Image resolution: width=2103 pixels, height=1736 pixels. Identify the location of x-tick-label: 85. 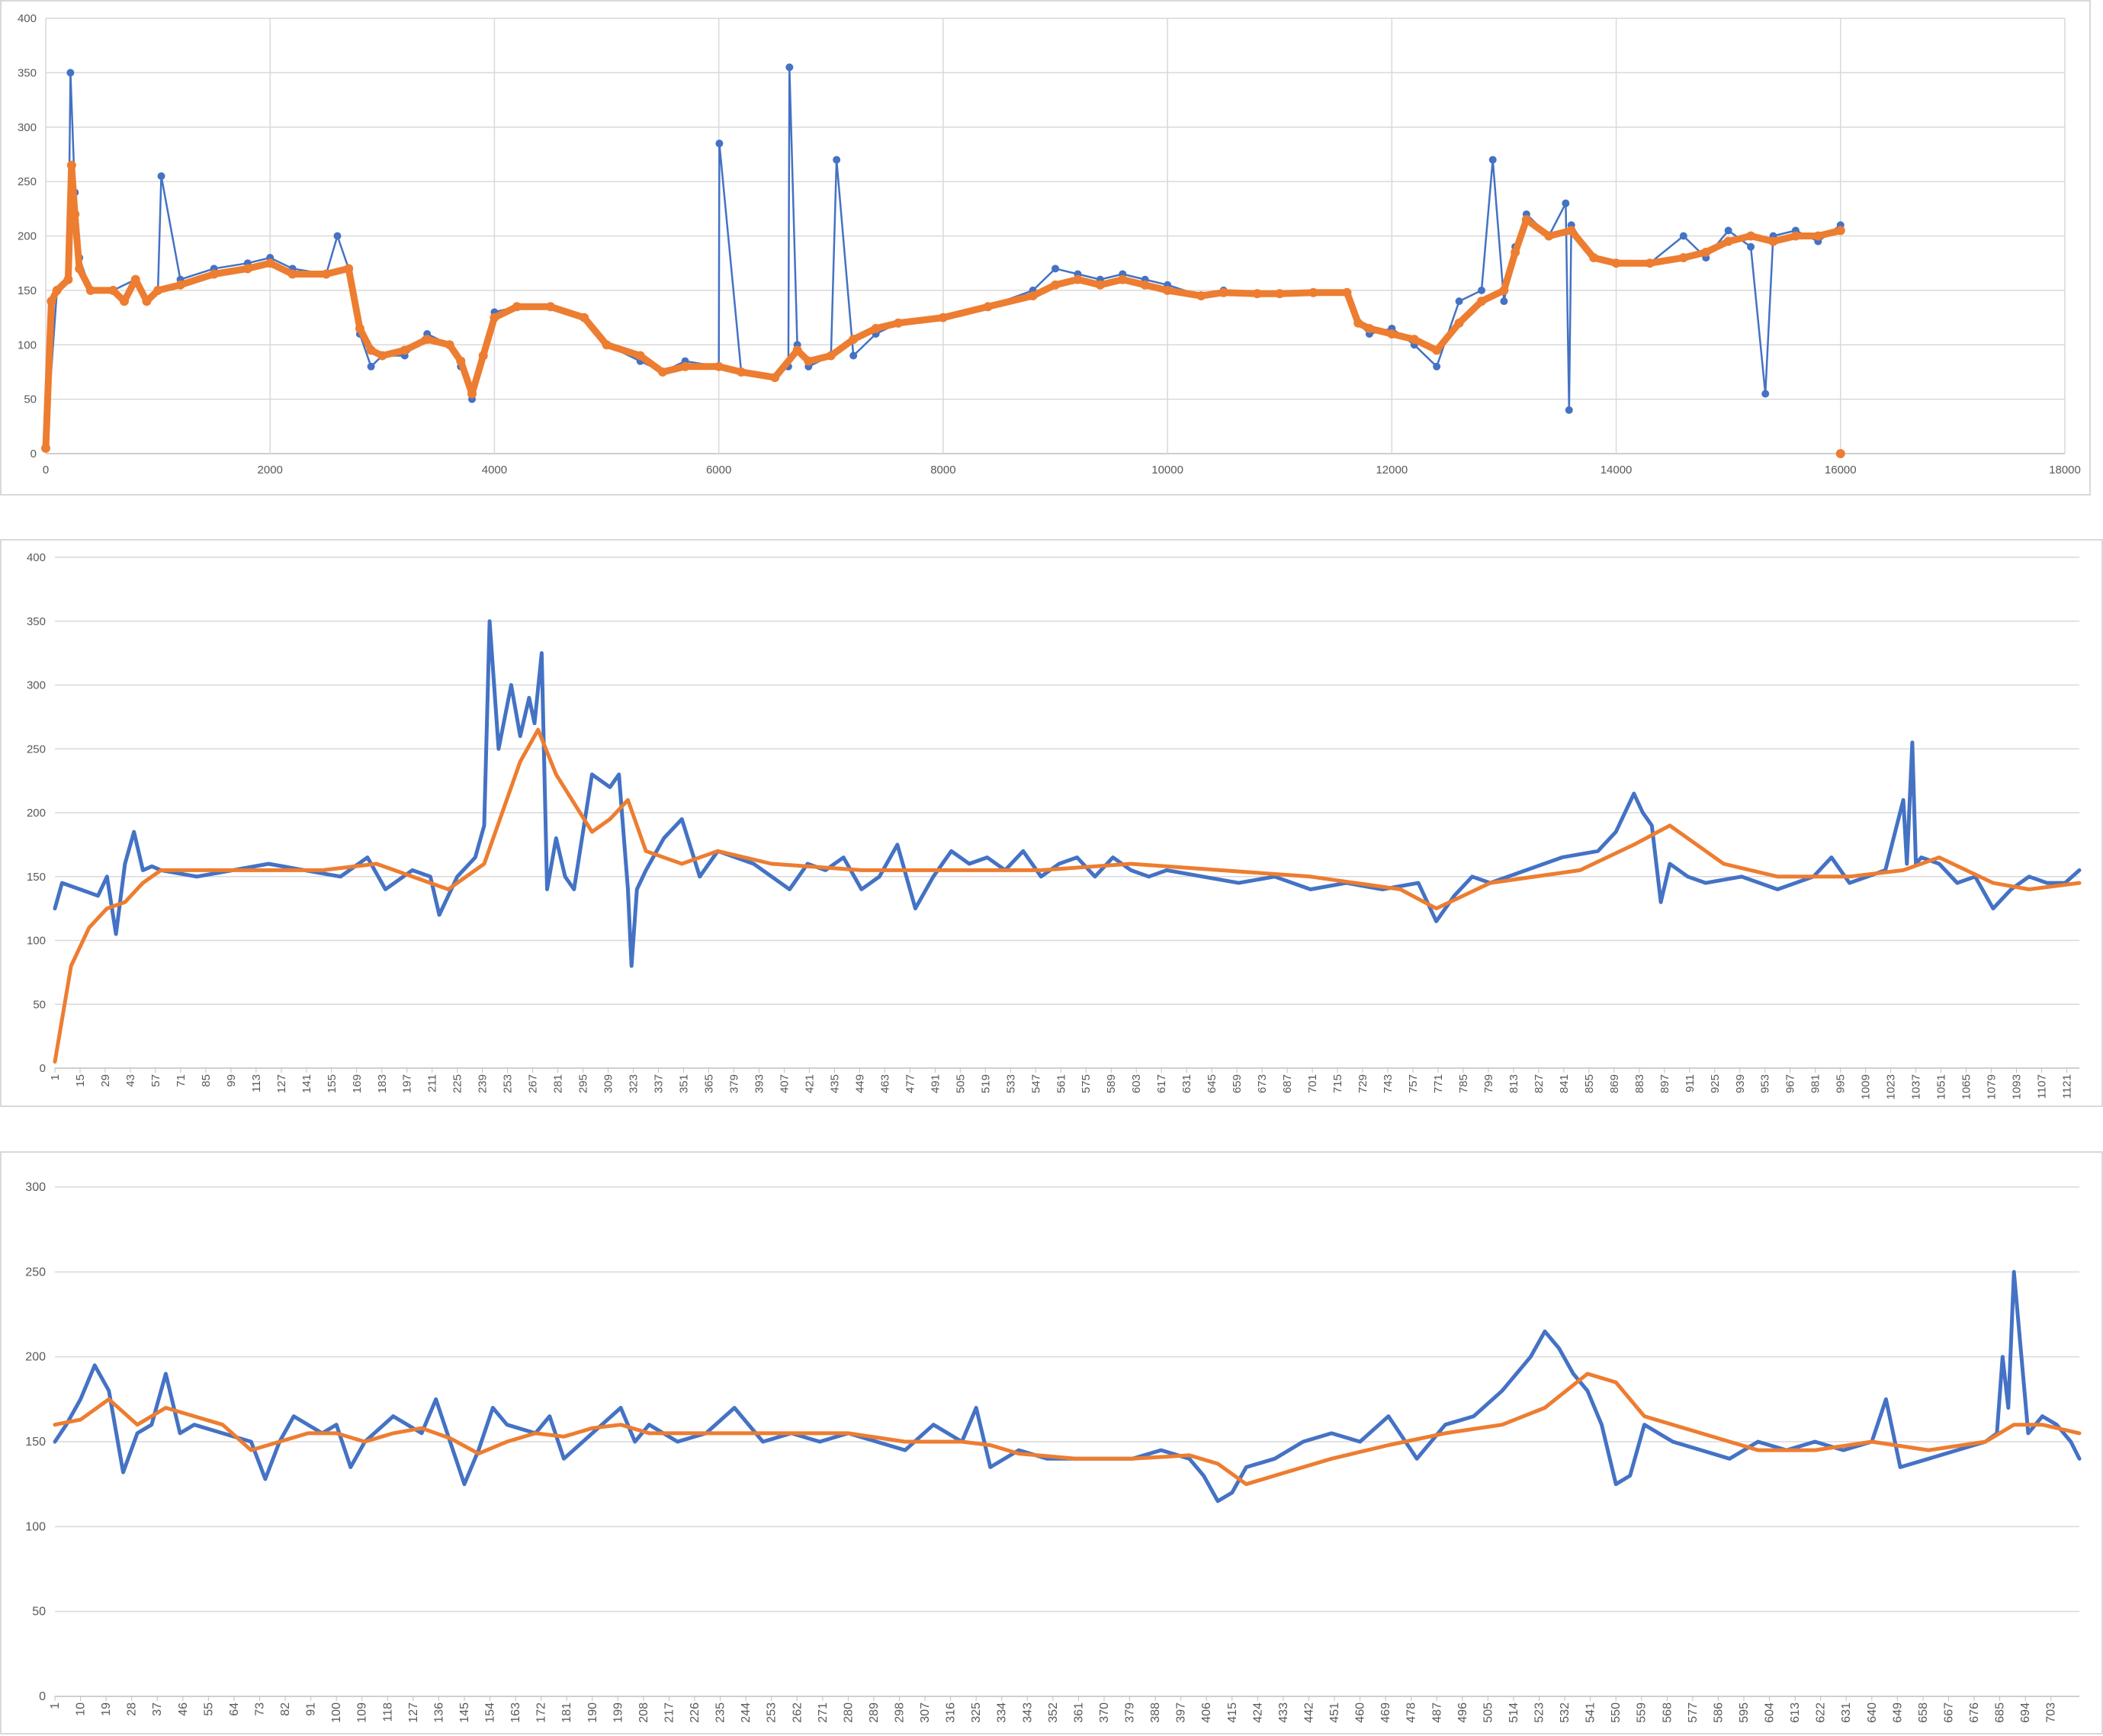
(206, 1080).